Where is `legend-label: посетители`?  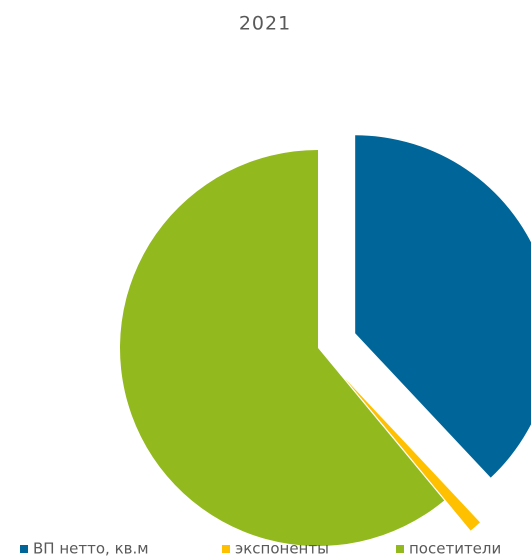
legend-label: посетители is located at coordinates (455, 549).